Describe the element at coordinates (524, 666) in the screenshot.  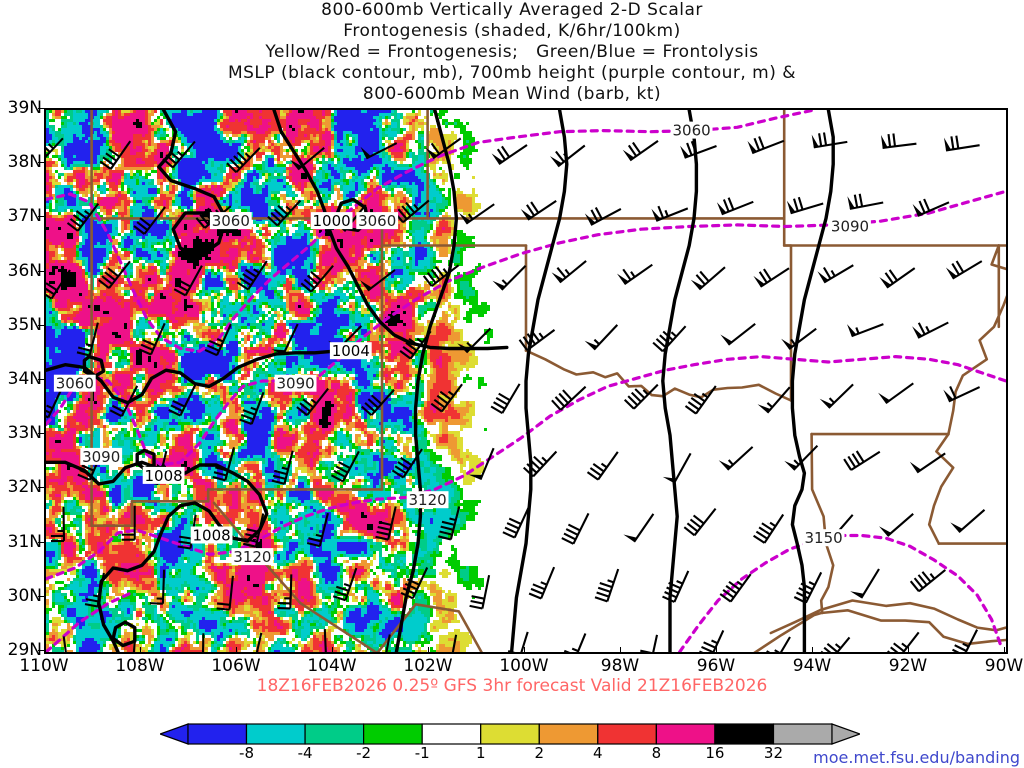
I see `lon-label-100W: 100W` at that location.